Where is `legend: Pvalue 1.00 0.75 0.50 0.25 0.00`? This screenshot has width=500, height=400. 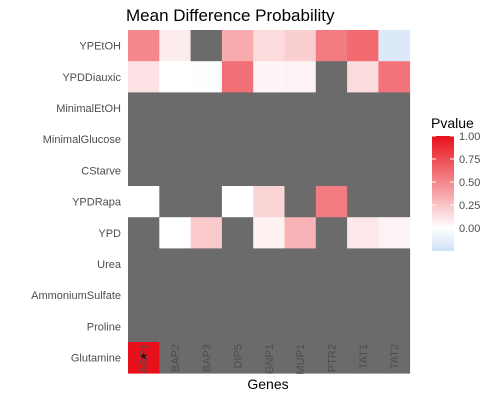
legend: Pvalue 1.00 0.75 0.50 0.25 0.00 is located at coordinates (455, 183).